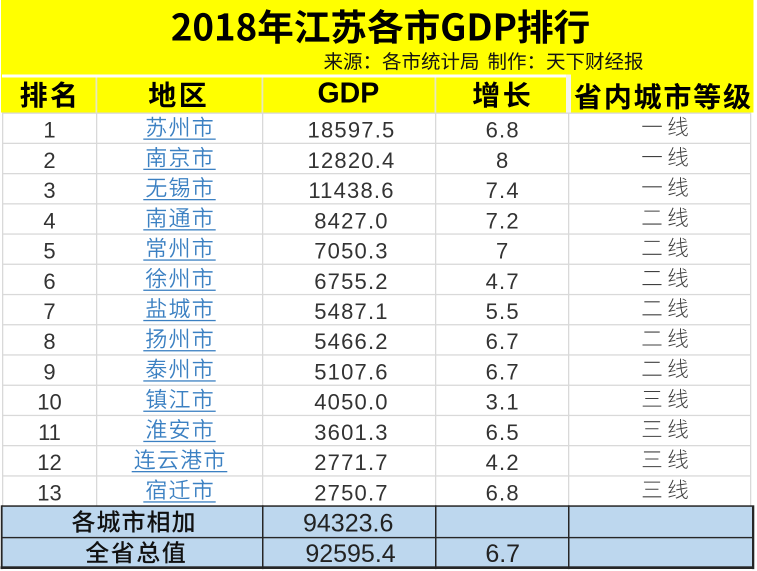  What do you see at coordinates (351, 432) in the screenshot?
I see `svg-text: 3601.3` at bounding box center [351, 432].